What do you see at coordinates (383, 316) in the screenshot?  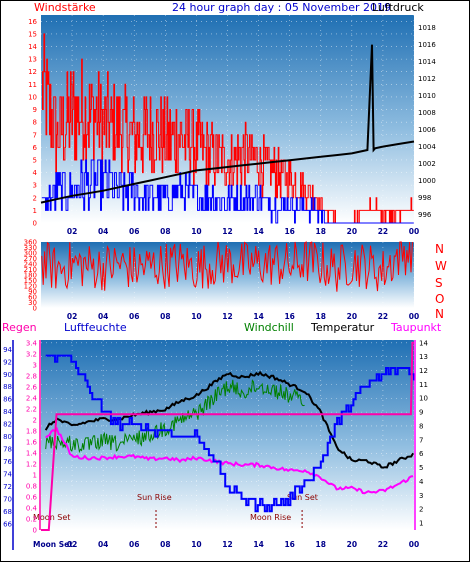 I see `direction-time-tick-label: 22` at bounding box center [383, 316].